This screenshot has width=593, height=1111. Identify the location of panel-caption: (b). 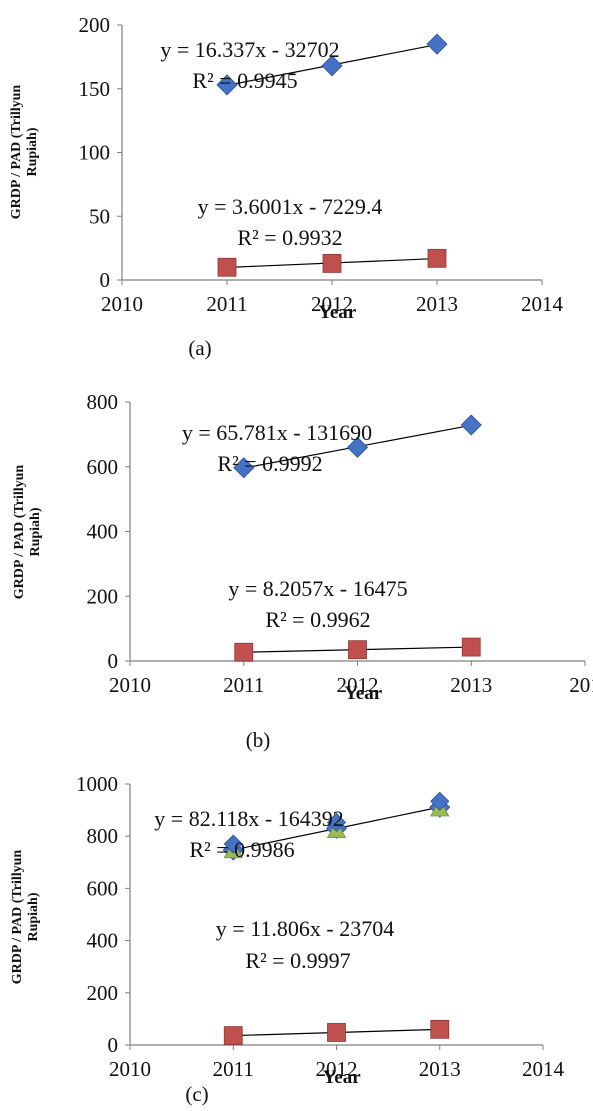
(258, 740).